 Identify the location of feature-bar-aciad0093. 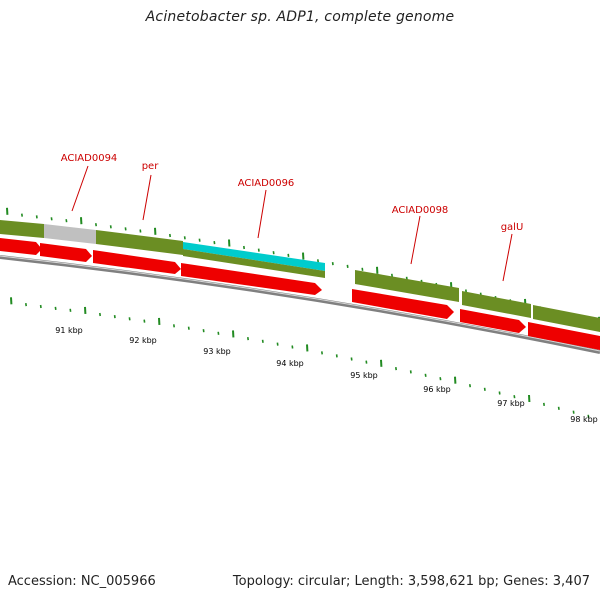
(22, 229).